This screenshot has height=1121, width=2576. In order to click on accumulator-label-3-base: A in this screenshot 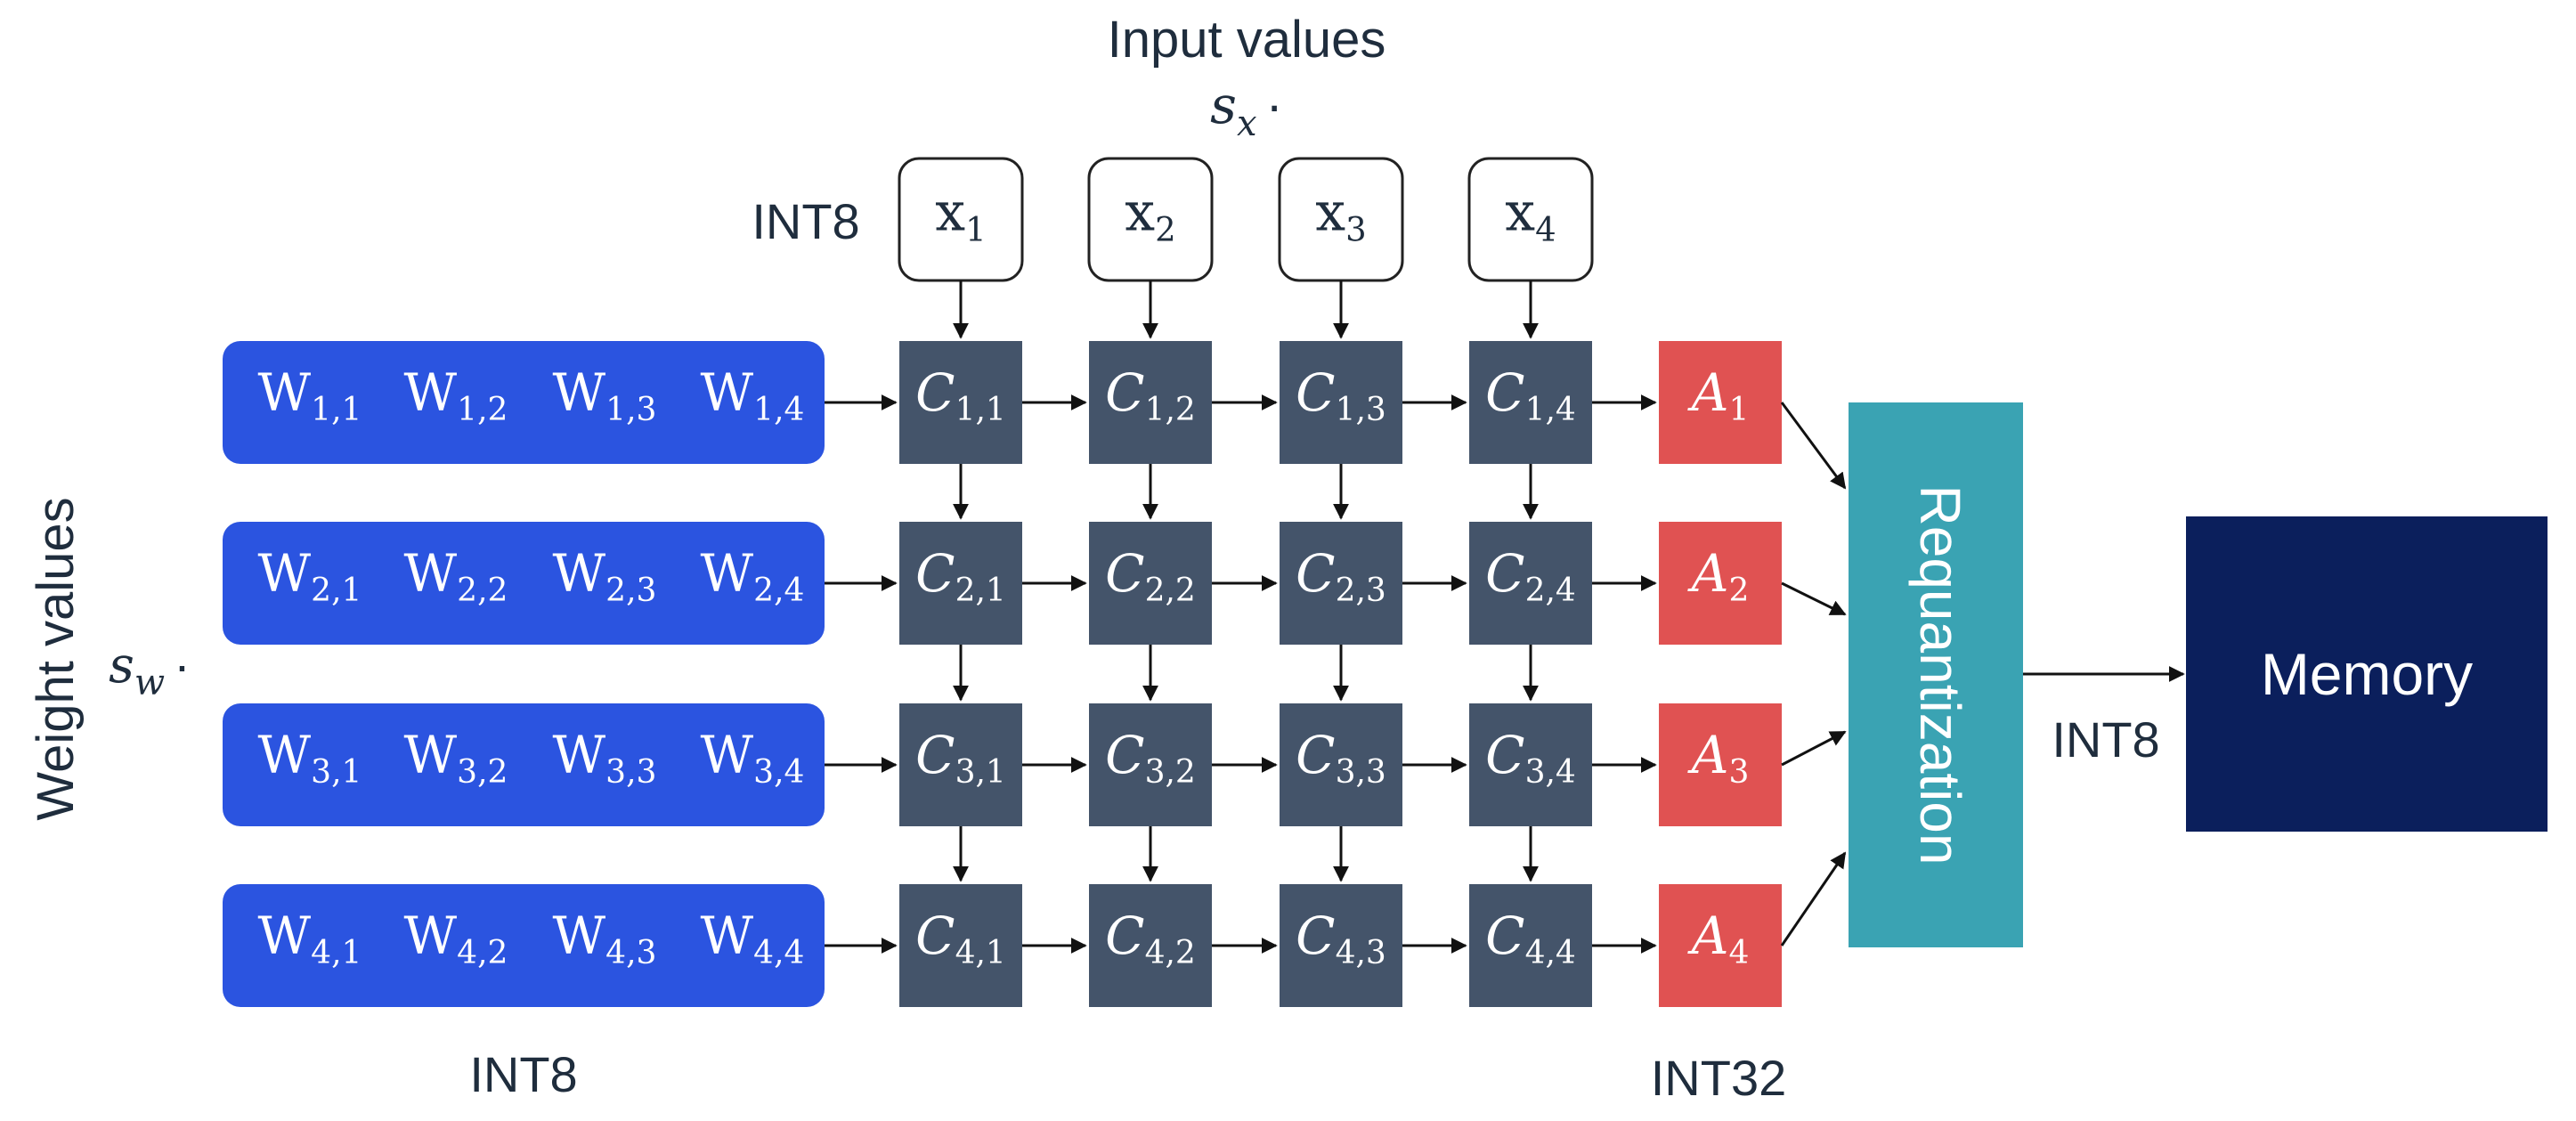, I will do `click(1708, 755)`.